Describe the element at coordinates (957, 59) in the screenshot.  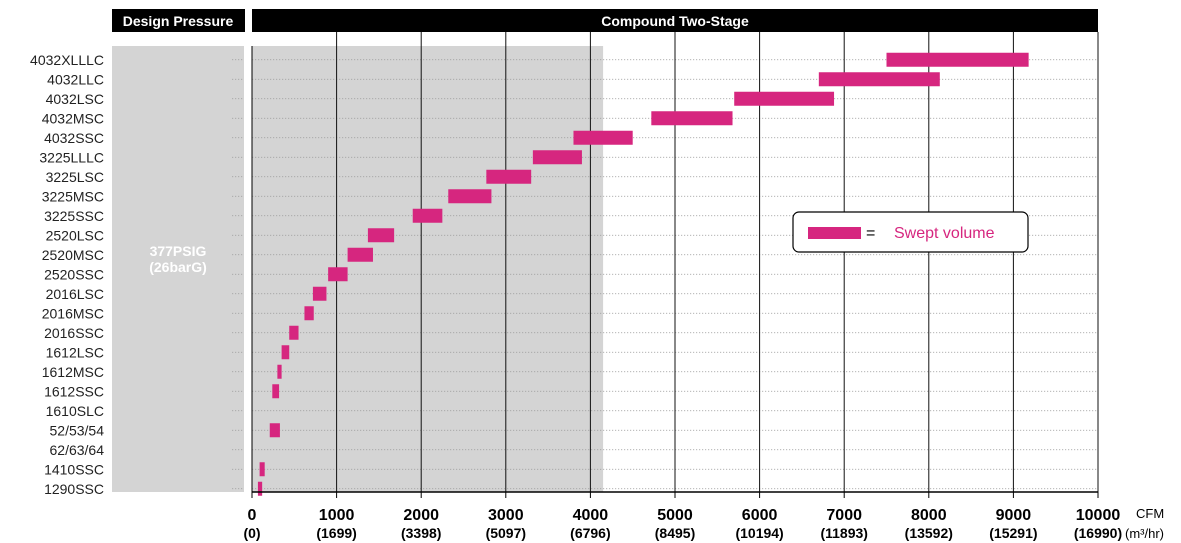
I see `bar-4032xlllc` at that location.